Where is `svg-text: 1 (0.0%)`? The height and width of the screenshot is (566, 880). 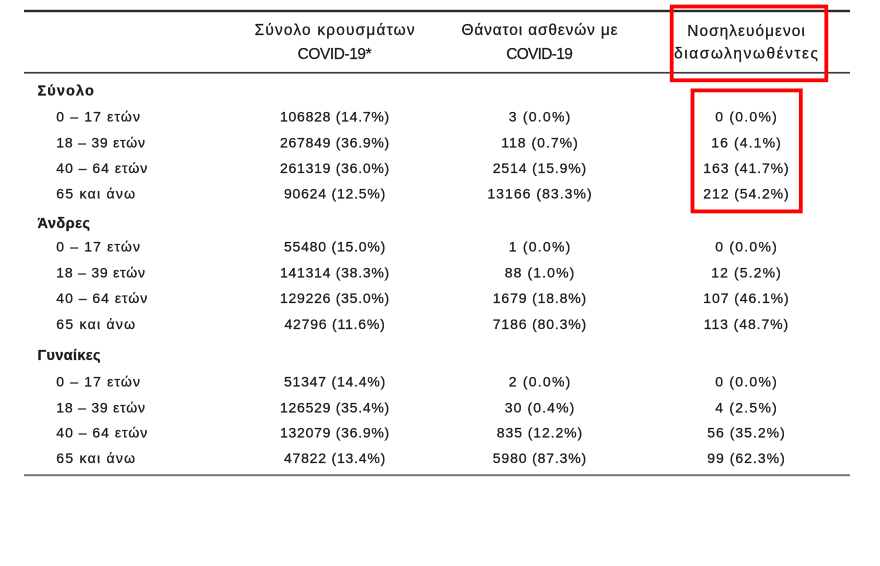
svg-text: 1 (0.0%) is located at coordinates (540, 246).